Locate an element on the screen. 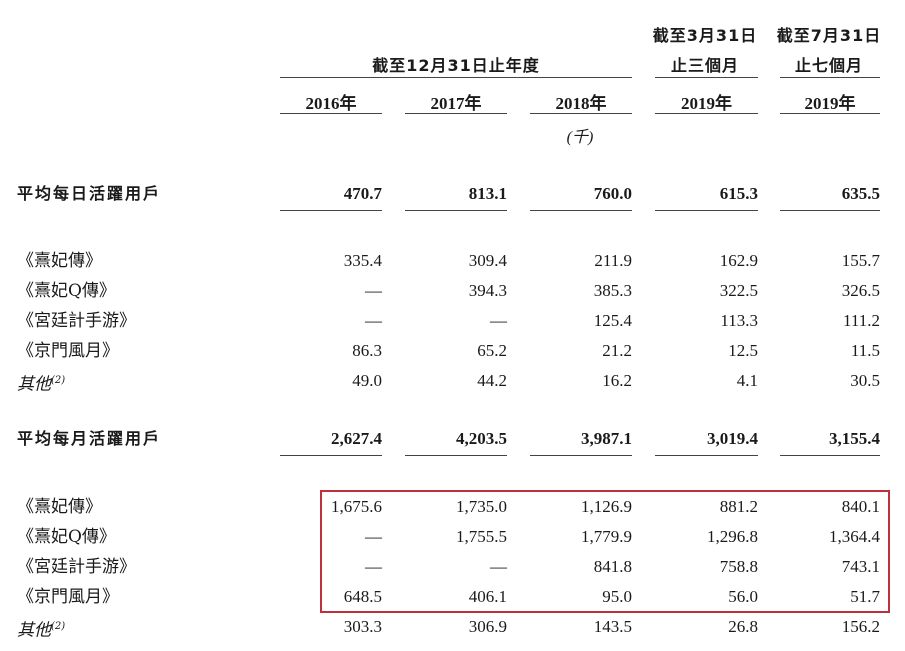 The image size is (905, 651). value-cell: 12.5 is located at coordinates (743, 350).